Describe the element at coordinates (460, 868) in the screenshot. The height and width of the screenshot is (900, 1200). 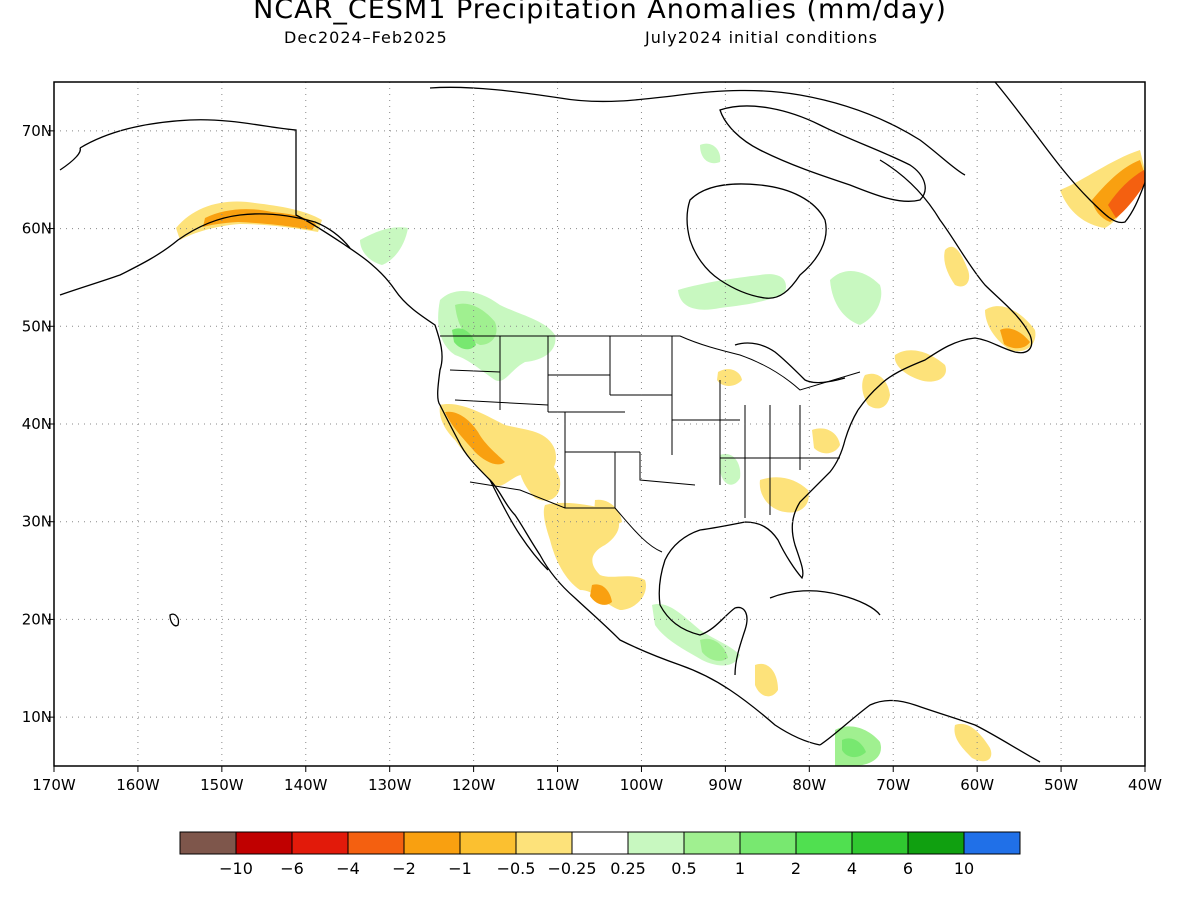
I see `colorbar-label: −1` at that location.